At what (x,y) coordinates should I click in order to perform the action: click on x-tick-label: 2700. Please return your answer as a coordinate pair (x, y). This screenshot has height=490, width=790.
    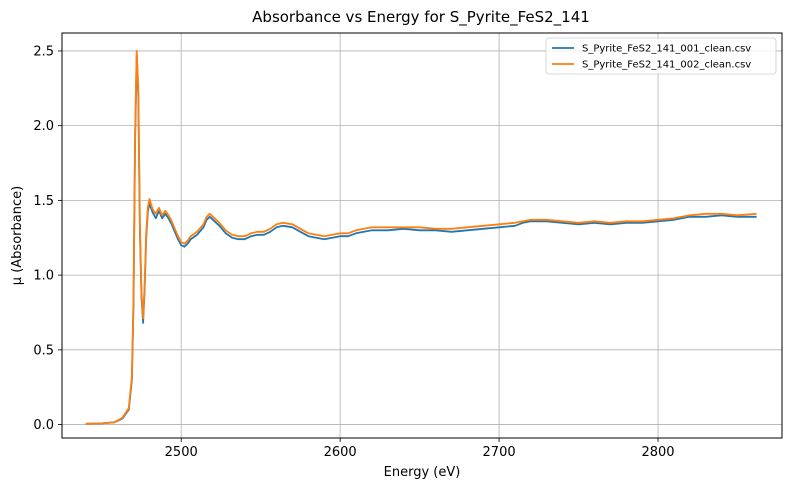
    Looking at the image, I should click on (499, 452).